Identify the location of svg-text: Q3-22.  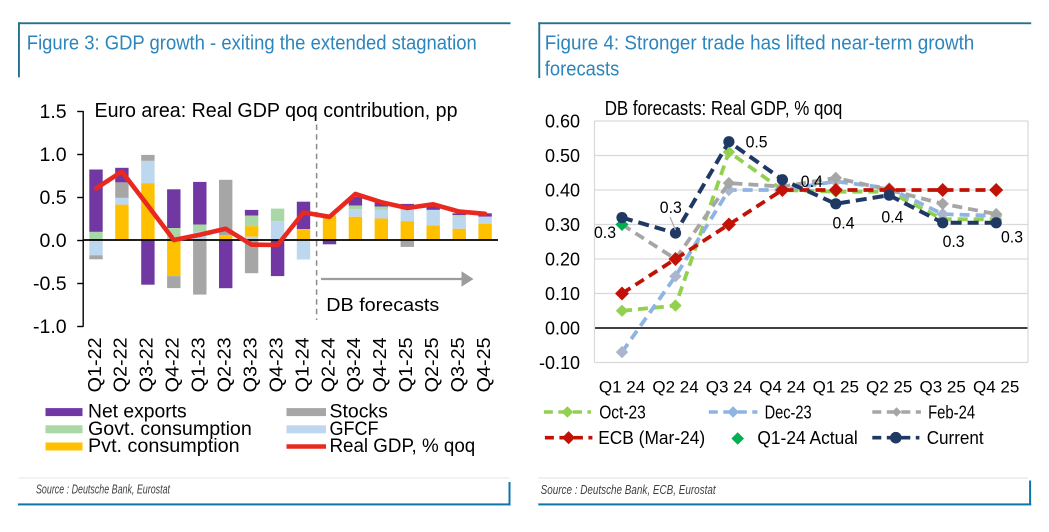
(146, 364).